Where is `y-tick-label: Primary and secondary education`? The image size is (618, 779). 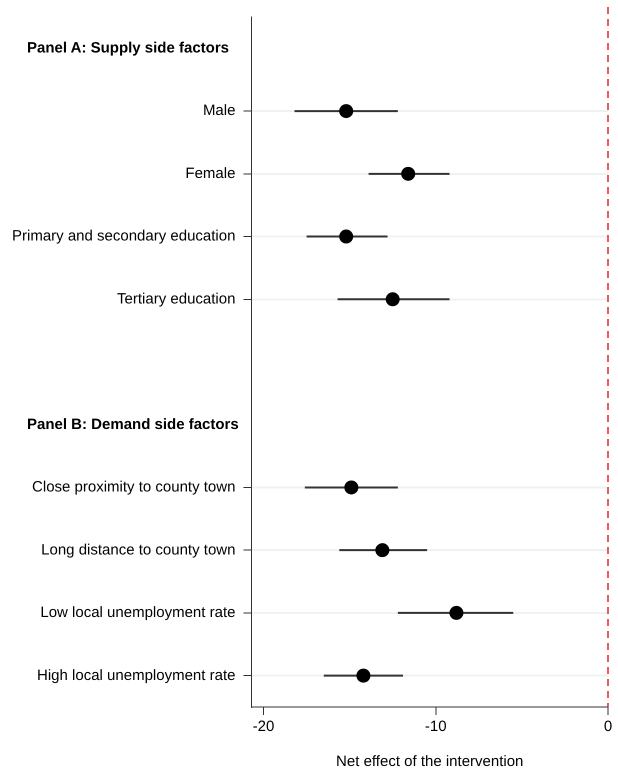 y-tick-label: Primary and secondary education is located at coordinates (124, 236).